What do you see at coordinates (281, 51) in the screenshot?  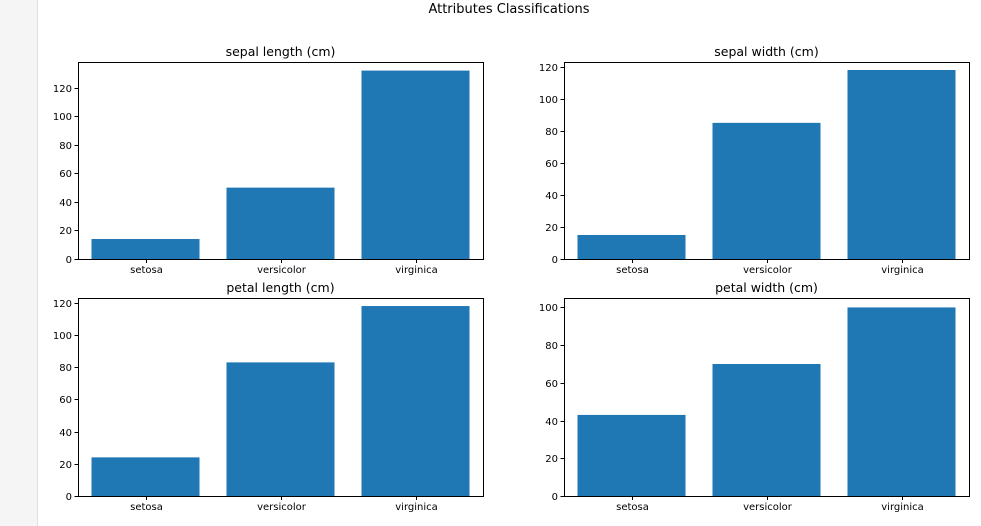 I see `subplot-title: sepal length (cm)` at bounding box center [281, 51].